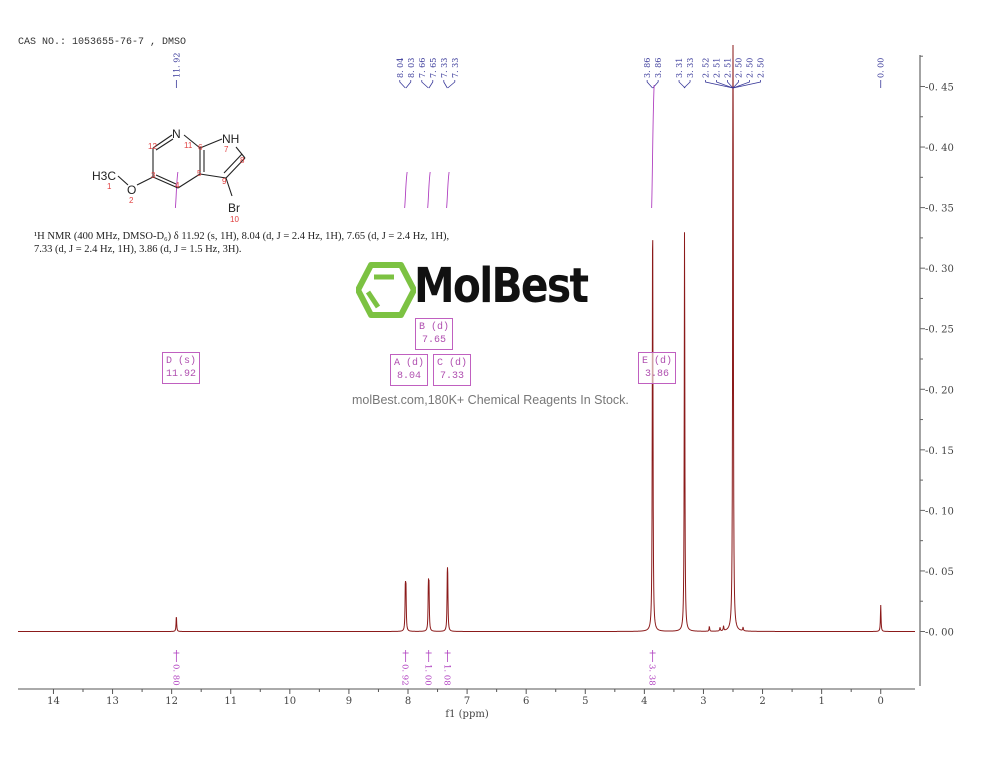 This screenshot has width=1000, height=773. What do you see at coordinates (717, 68) in the screenshot?
I see `peak-label: 2. 51` at bounding box center [717, 68].